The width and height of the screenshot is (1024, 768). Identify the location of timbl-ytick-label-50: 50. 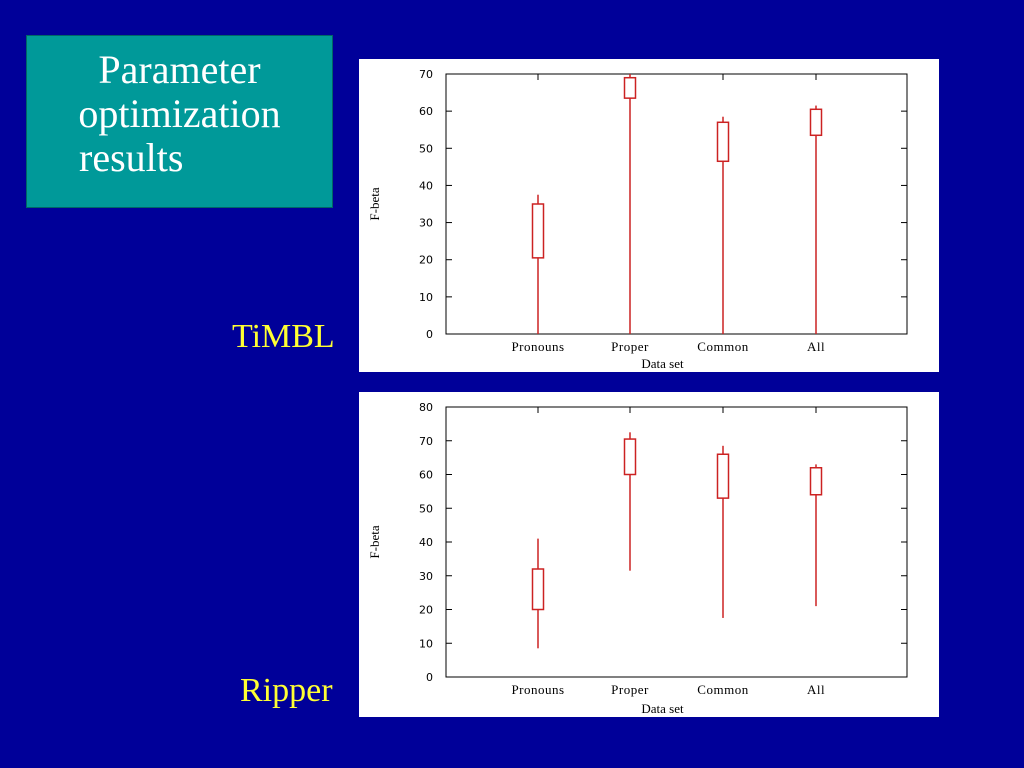
(426, 148).